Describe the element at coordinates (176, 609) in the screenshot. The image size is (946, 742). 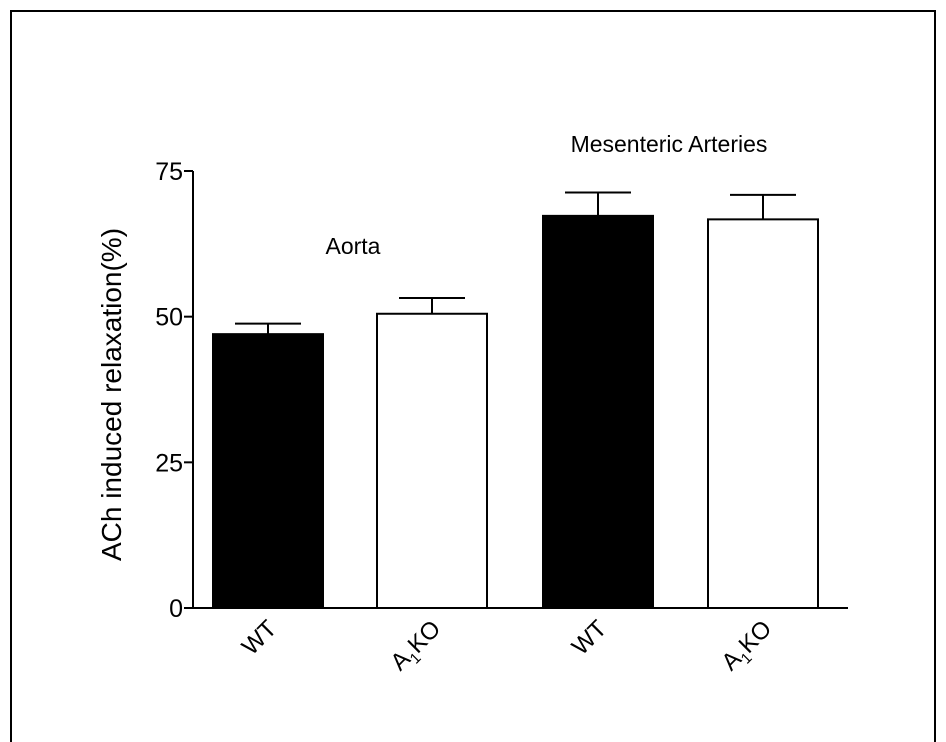
I see `y-tick-label: 0` at that location.